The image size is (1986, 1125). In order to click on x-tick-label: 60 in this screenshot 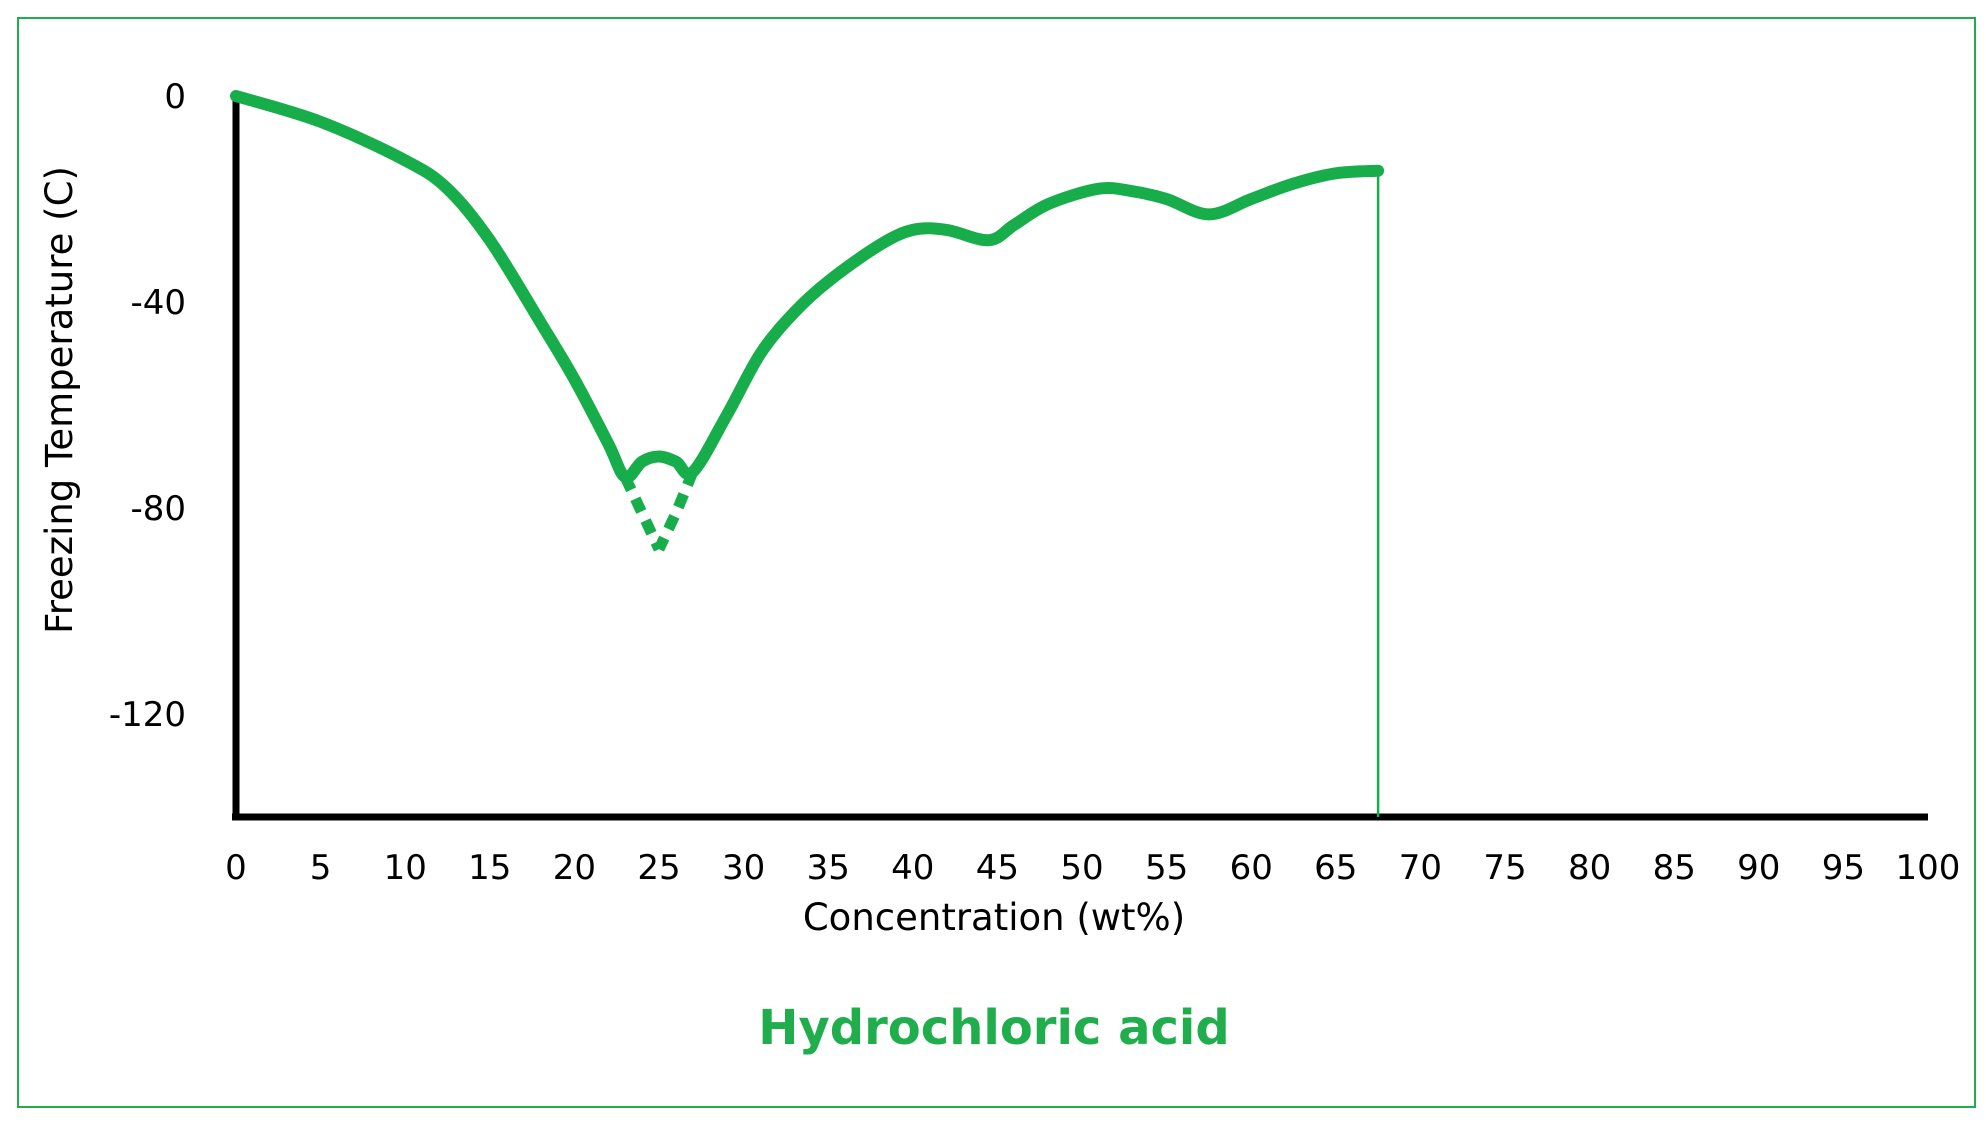, I will do `click(1251, 868)`.